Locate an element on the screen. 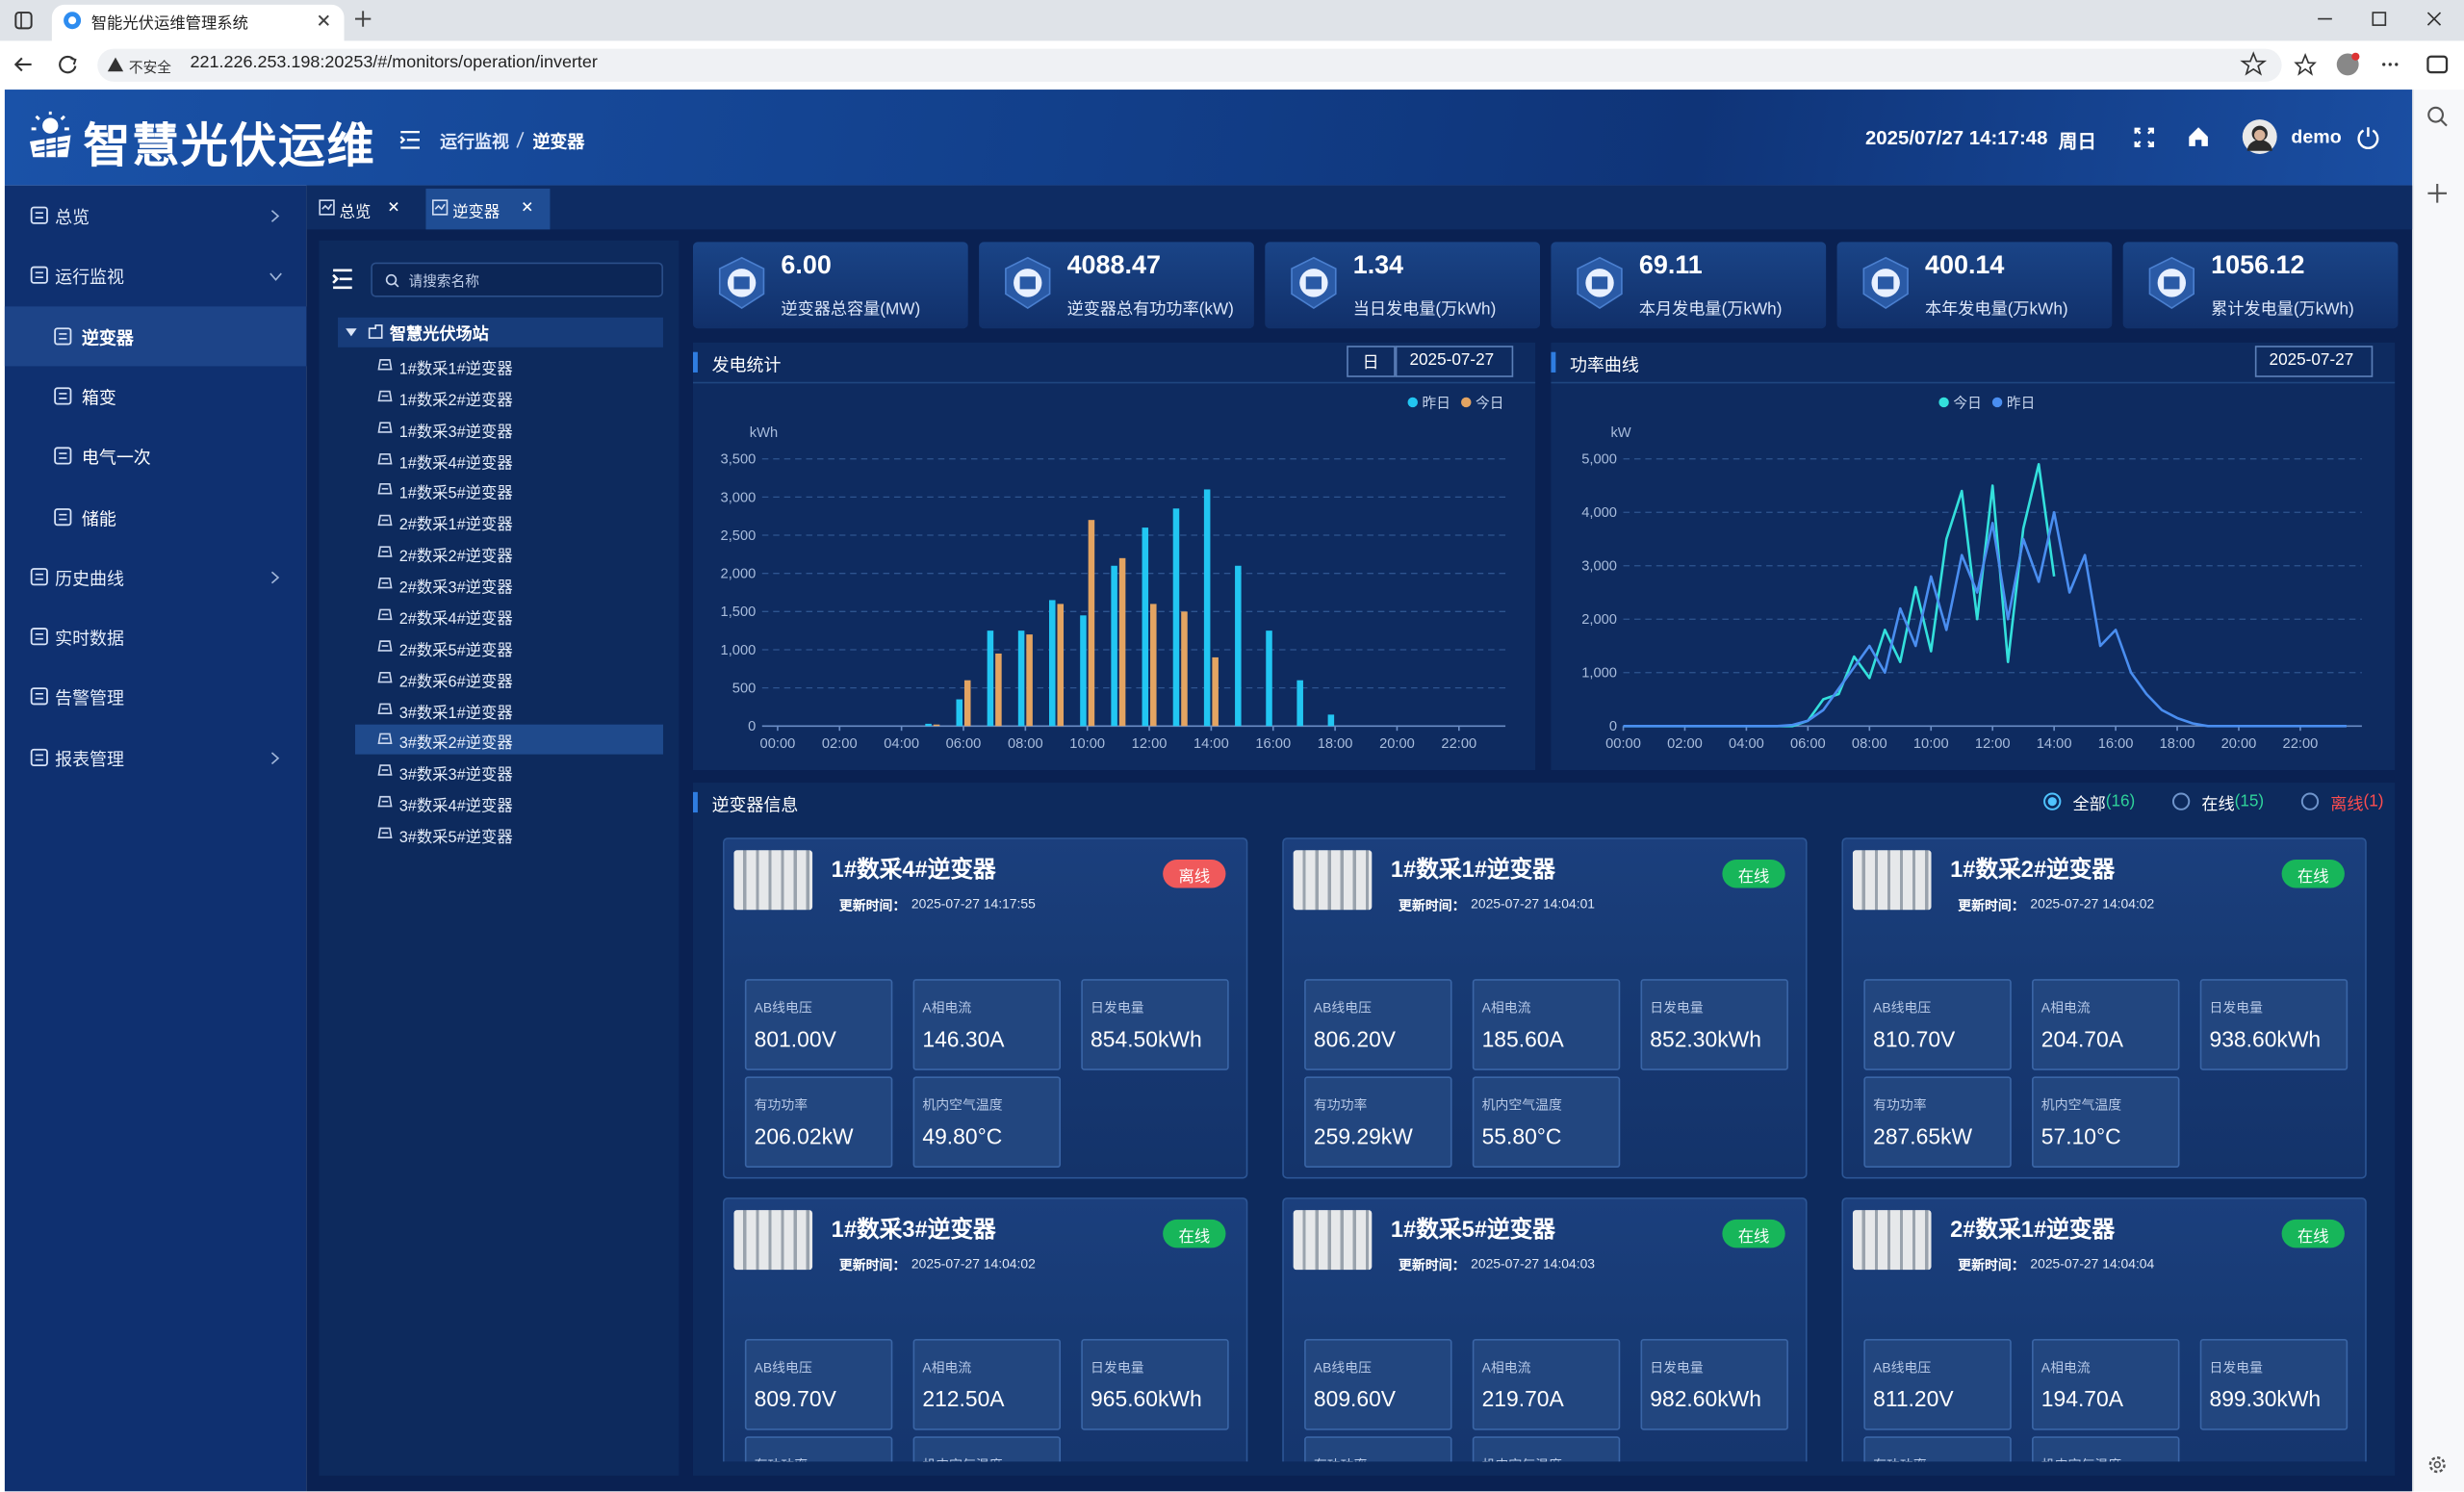  metric-value: 146.30A is located at coordinates (963, 1039).